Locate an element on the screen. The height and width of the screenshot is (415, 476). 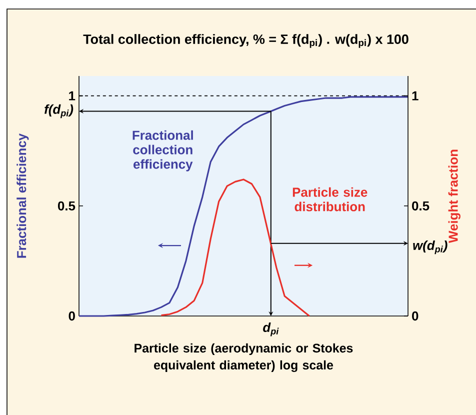
y-axis-title: Fractional efficiency is located at coordinates (22, 195).